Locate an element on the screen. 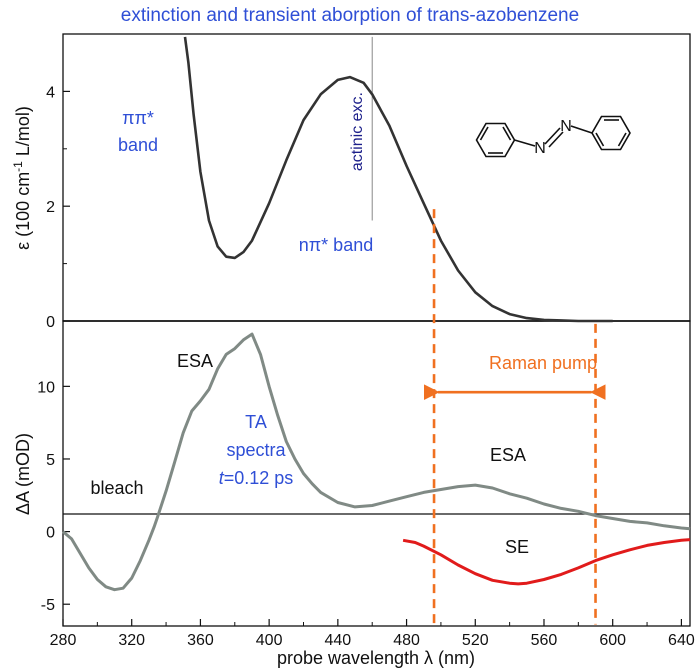  x-tick-label: 520 is located at coordinates (475, 640).